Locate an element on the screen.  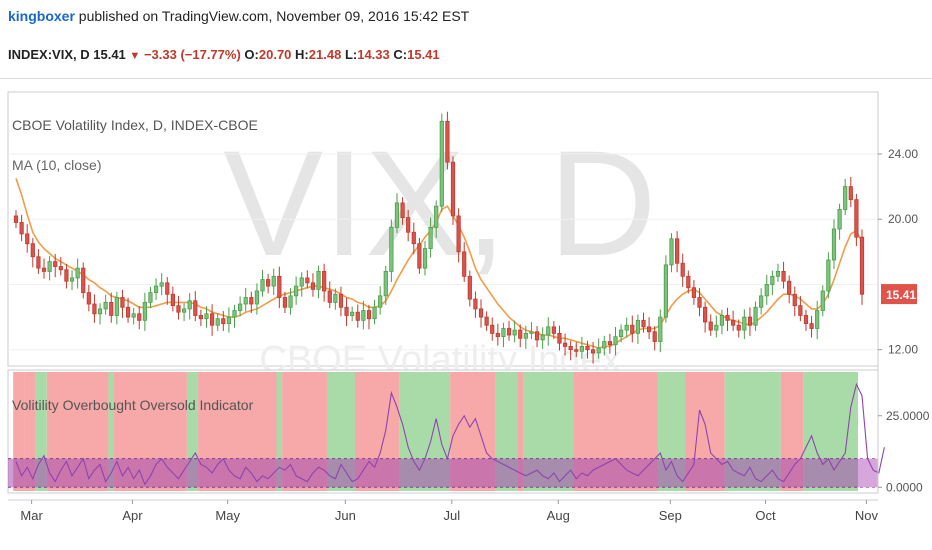
time-tick-label: Mar is located at coordinates (31, 515).